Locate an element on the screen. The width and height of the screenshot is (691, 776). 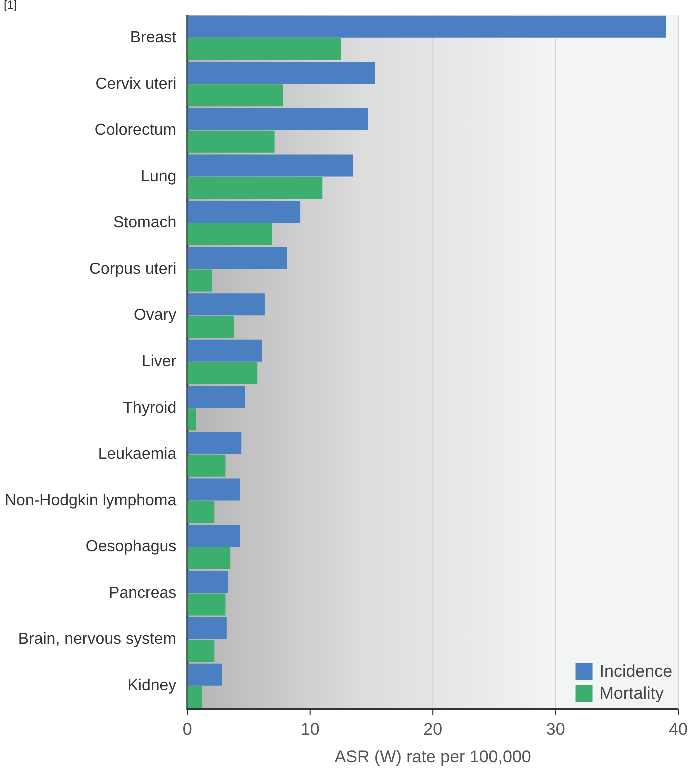
x-tick-label: 30 is located at coordinates (556, 730).